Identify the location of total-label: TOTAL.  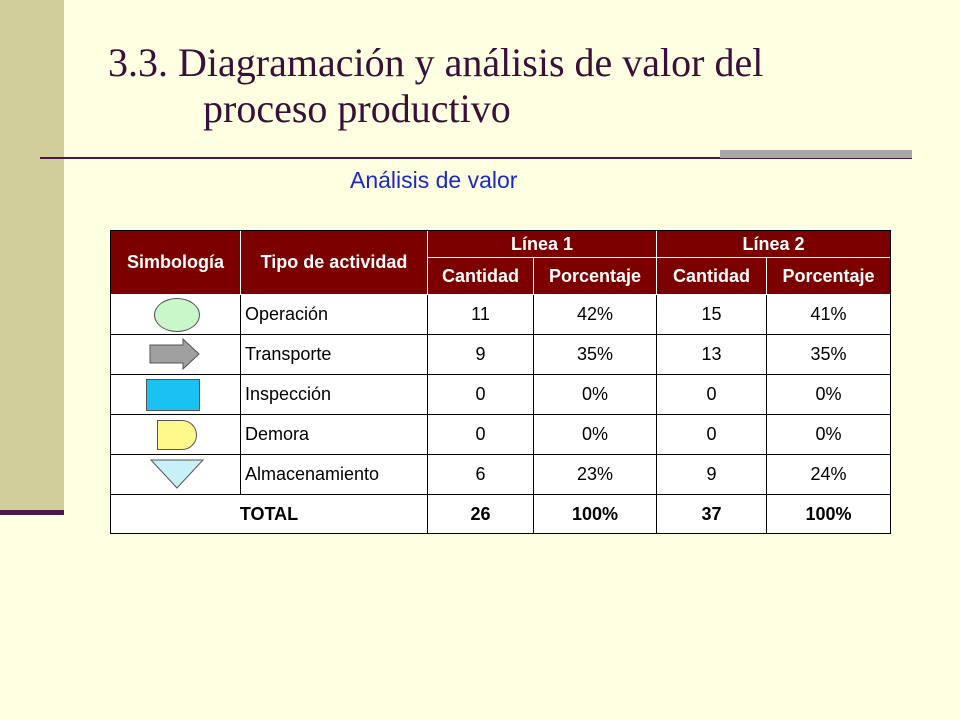
(269, 514).